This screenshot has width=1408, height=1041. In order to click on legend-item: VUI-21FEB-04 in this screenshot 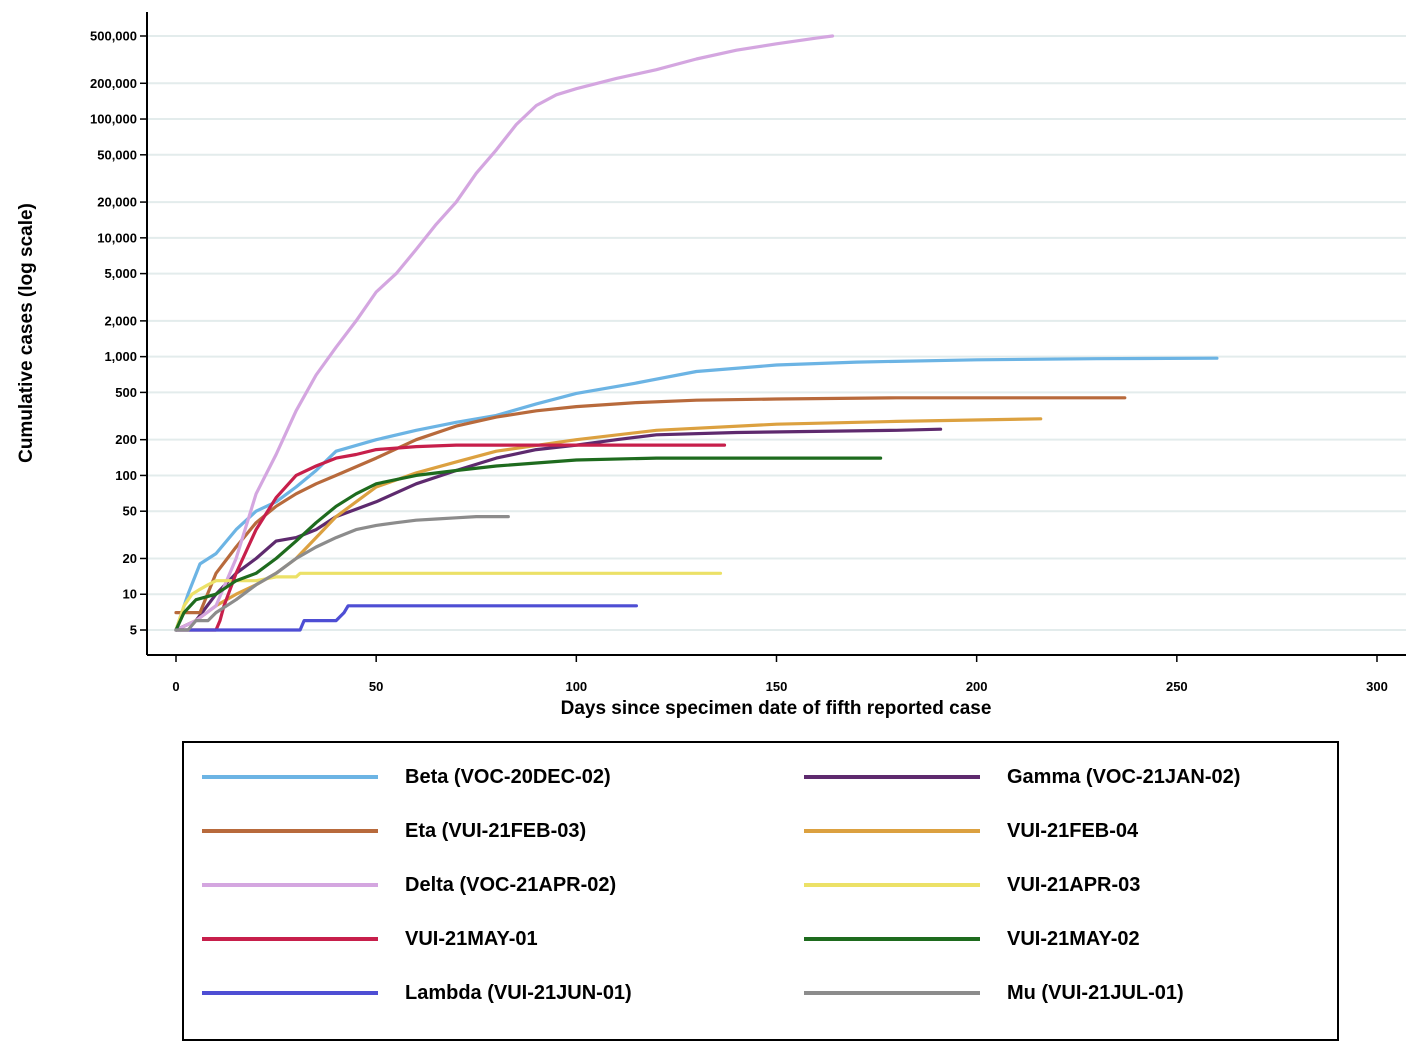, I will do `click(971, 831)`.